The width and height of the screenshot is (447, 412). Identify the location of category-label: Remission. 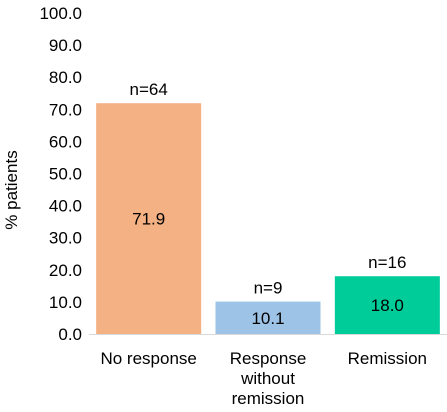
(387, 358).